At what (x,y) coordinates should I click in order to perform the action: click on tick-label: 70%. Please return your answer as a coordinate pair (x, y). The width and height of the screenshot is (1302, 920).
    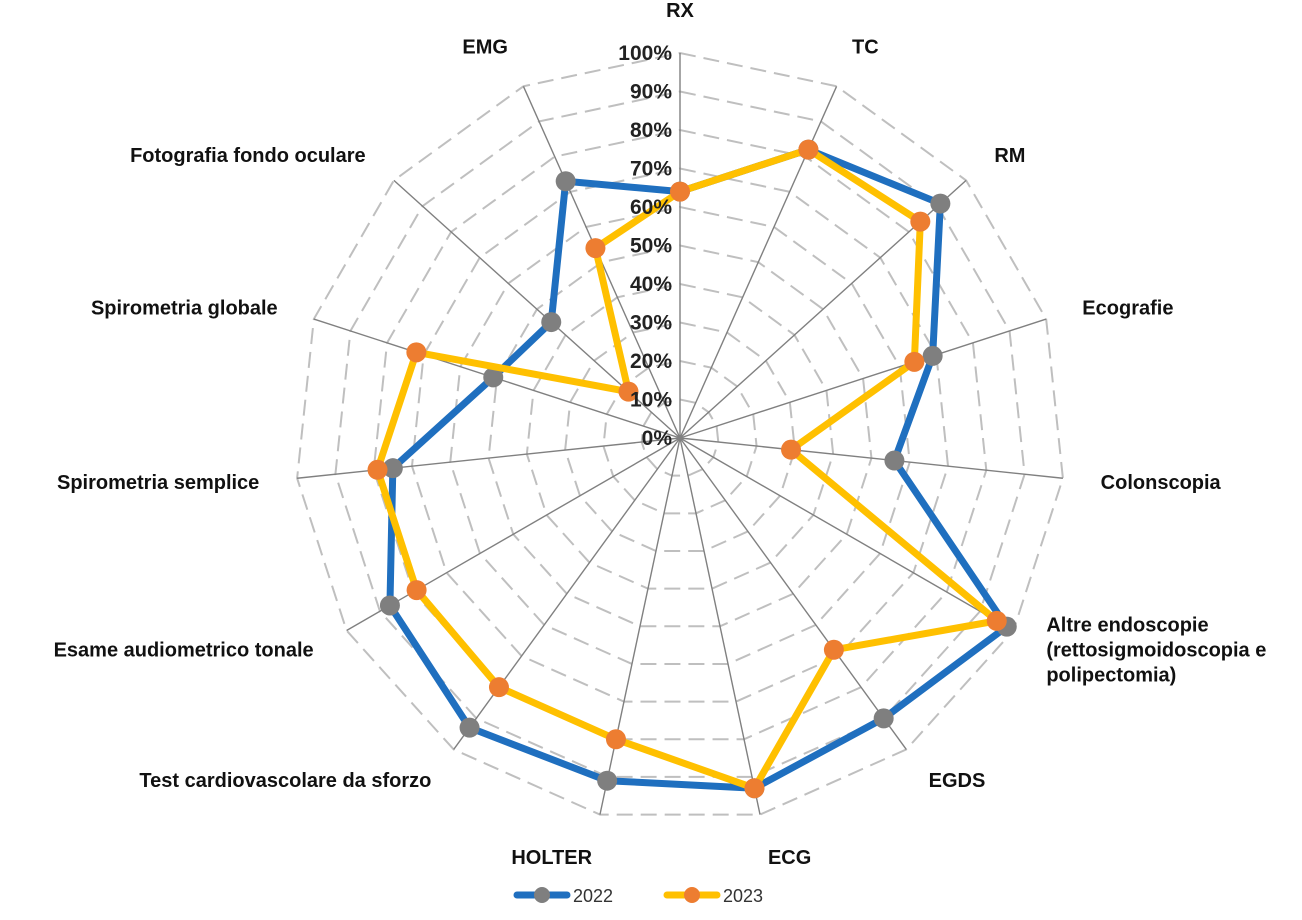
    Looking at the image, I should click on (651, 169).